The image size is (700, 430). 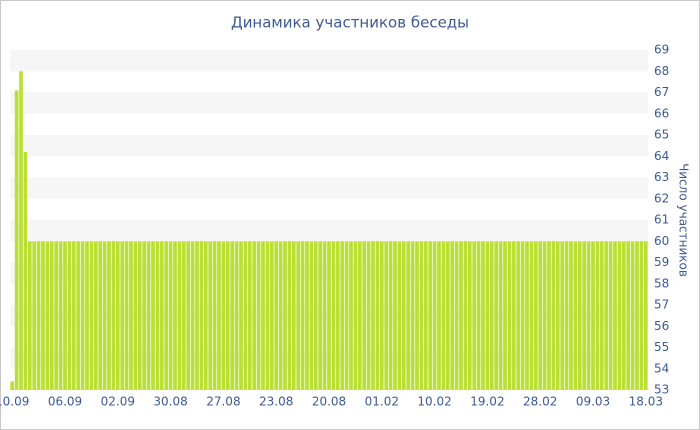 What do you see at coordinates (661, 113) in the screenshot?
I see `y-tick-label: 66` at bounding box center [661, 113].